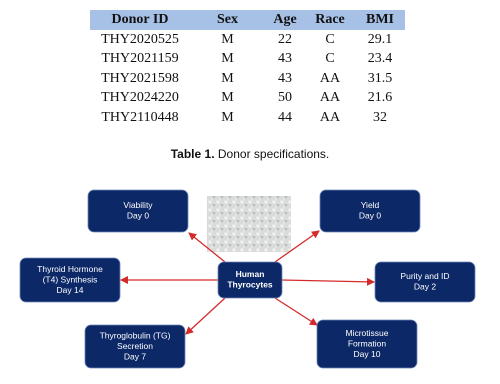 The height and width of the screenshot is (384, 500). What do you see at coordinates (250, 274) in the screenshot?
I see `node-label: Human` at bounding box center [250, 274].